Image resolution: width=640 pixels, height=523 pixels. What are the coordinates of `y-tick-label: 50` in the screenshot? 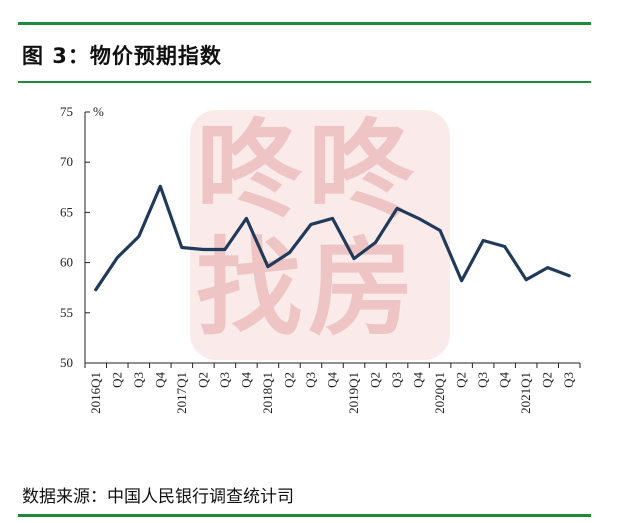 It's located at (66, 362).